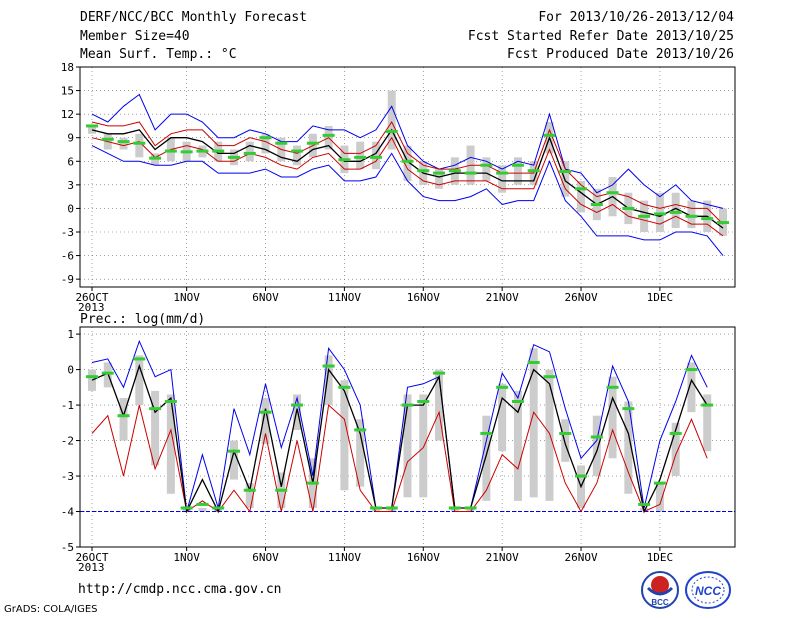  What do you see at coordinates (660, 590) in the screenshot?
I see `bcc-logo: BCC` at bounding box center [660, 590].